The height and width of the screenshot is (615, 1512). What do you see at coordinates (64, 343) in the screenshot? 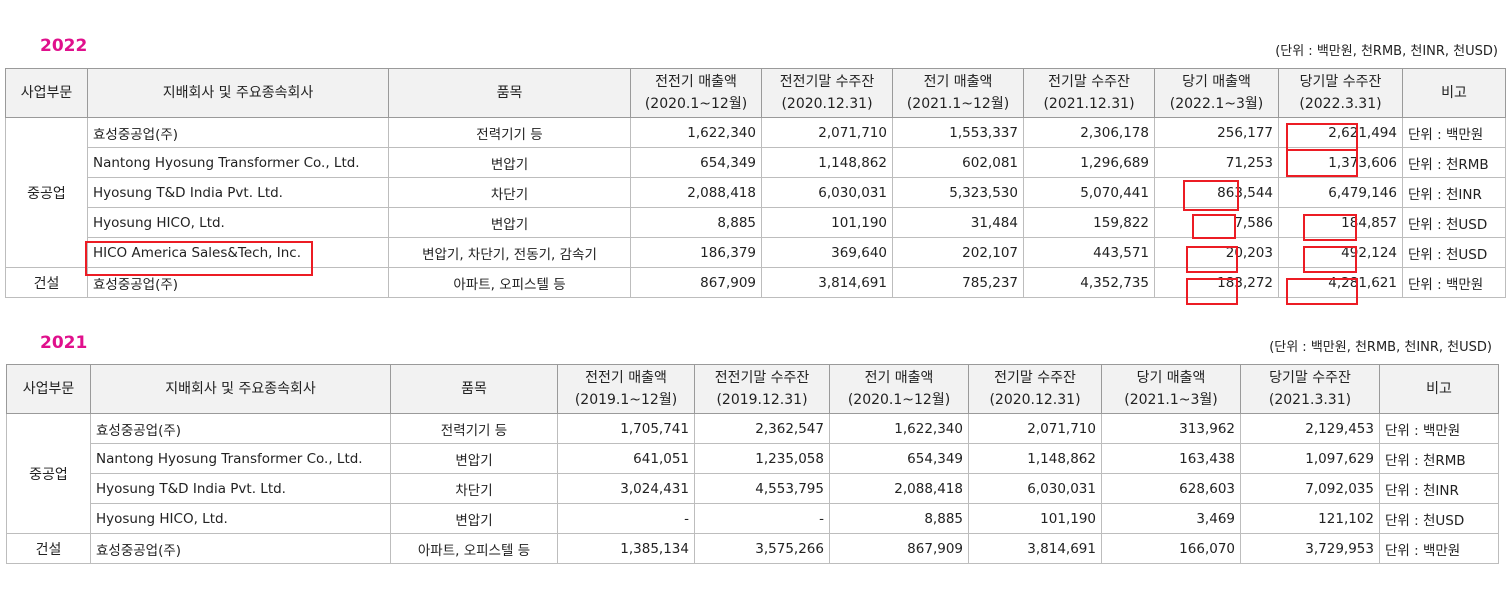
I see `year-title-2021: 2021` at bounding box center [64, 343].